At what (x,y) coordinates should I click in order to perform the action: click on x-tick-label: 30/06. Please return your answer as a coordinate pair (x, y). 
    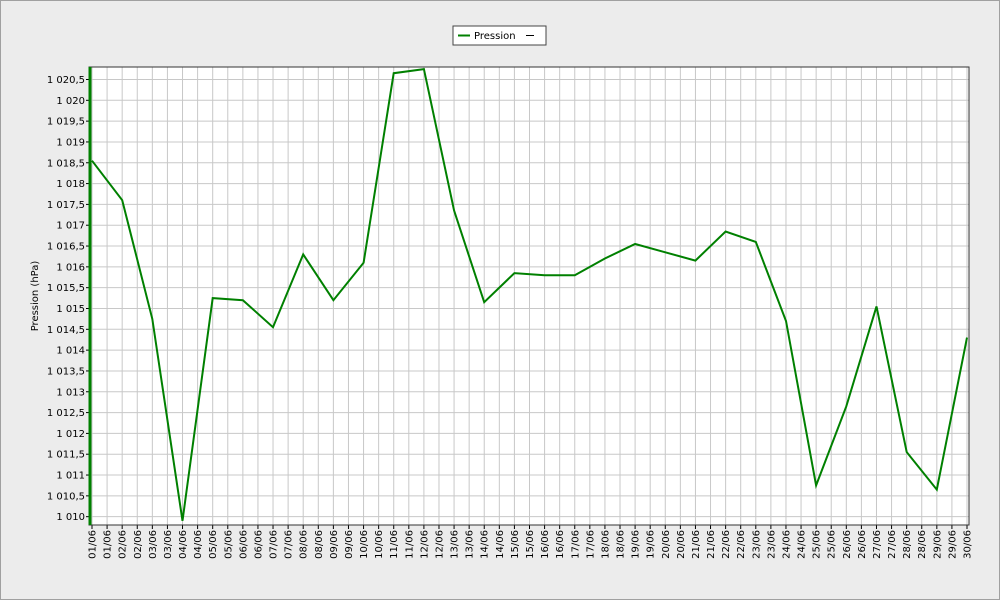
    Looking at the image, I should click on (968, 544).